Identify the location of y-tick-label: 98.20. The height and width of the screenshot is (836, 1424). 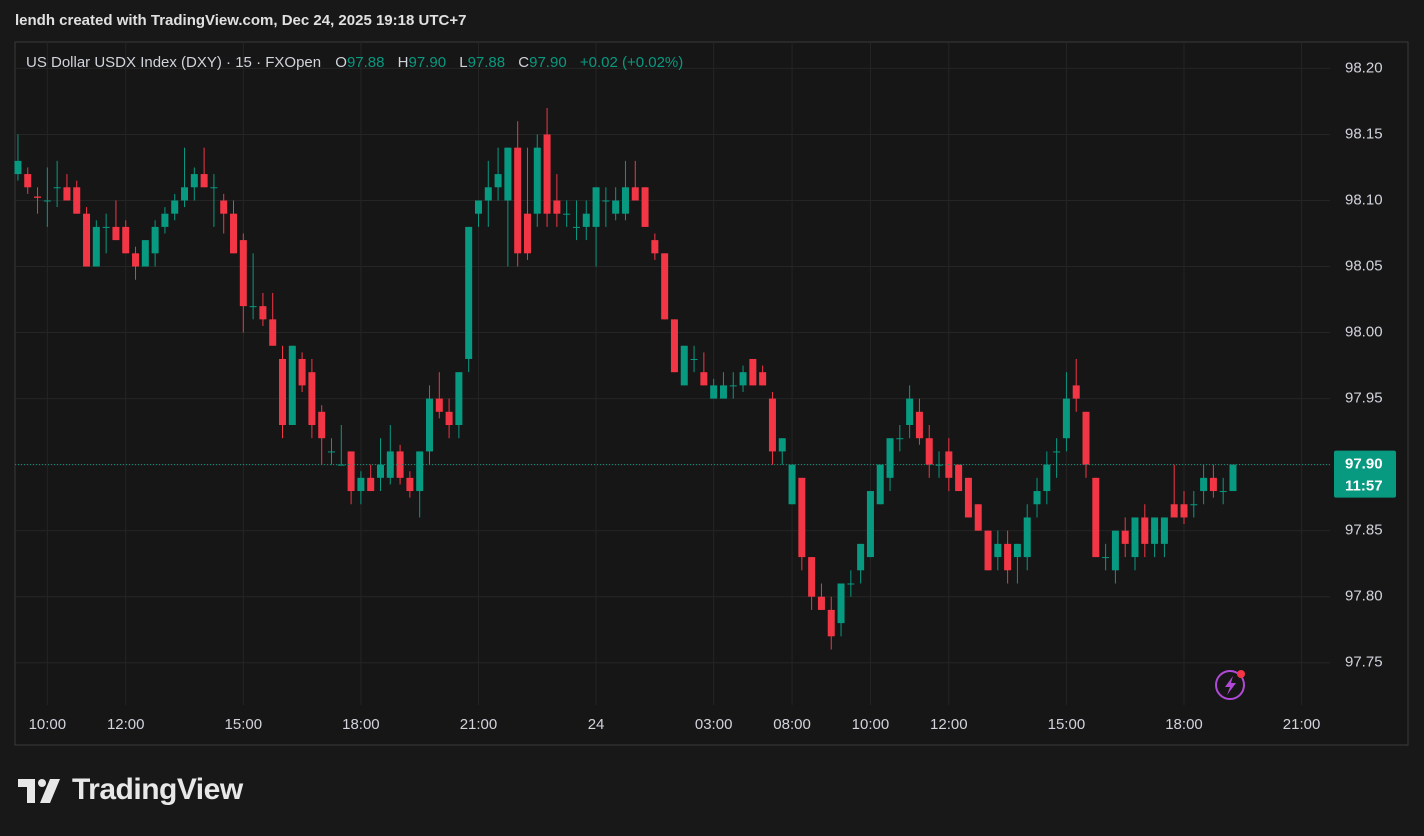
(1364, 67).